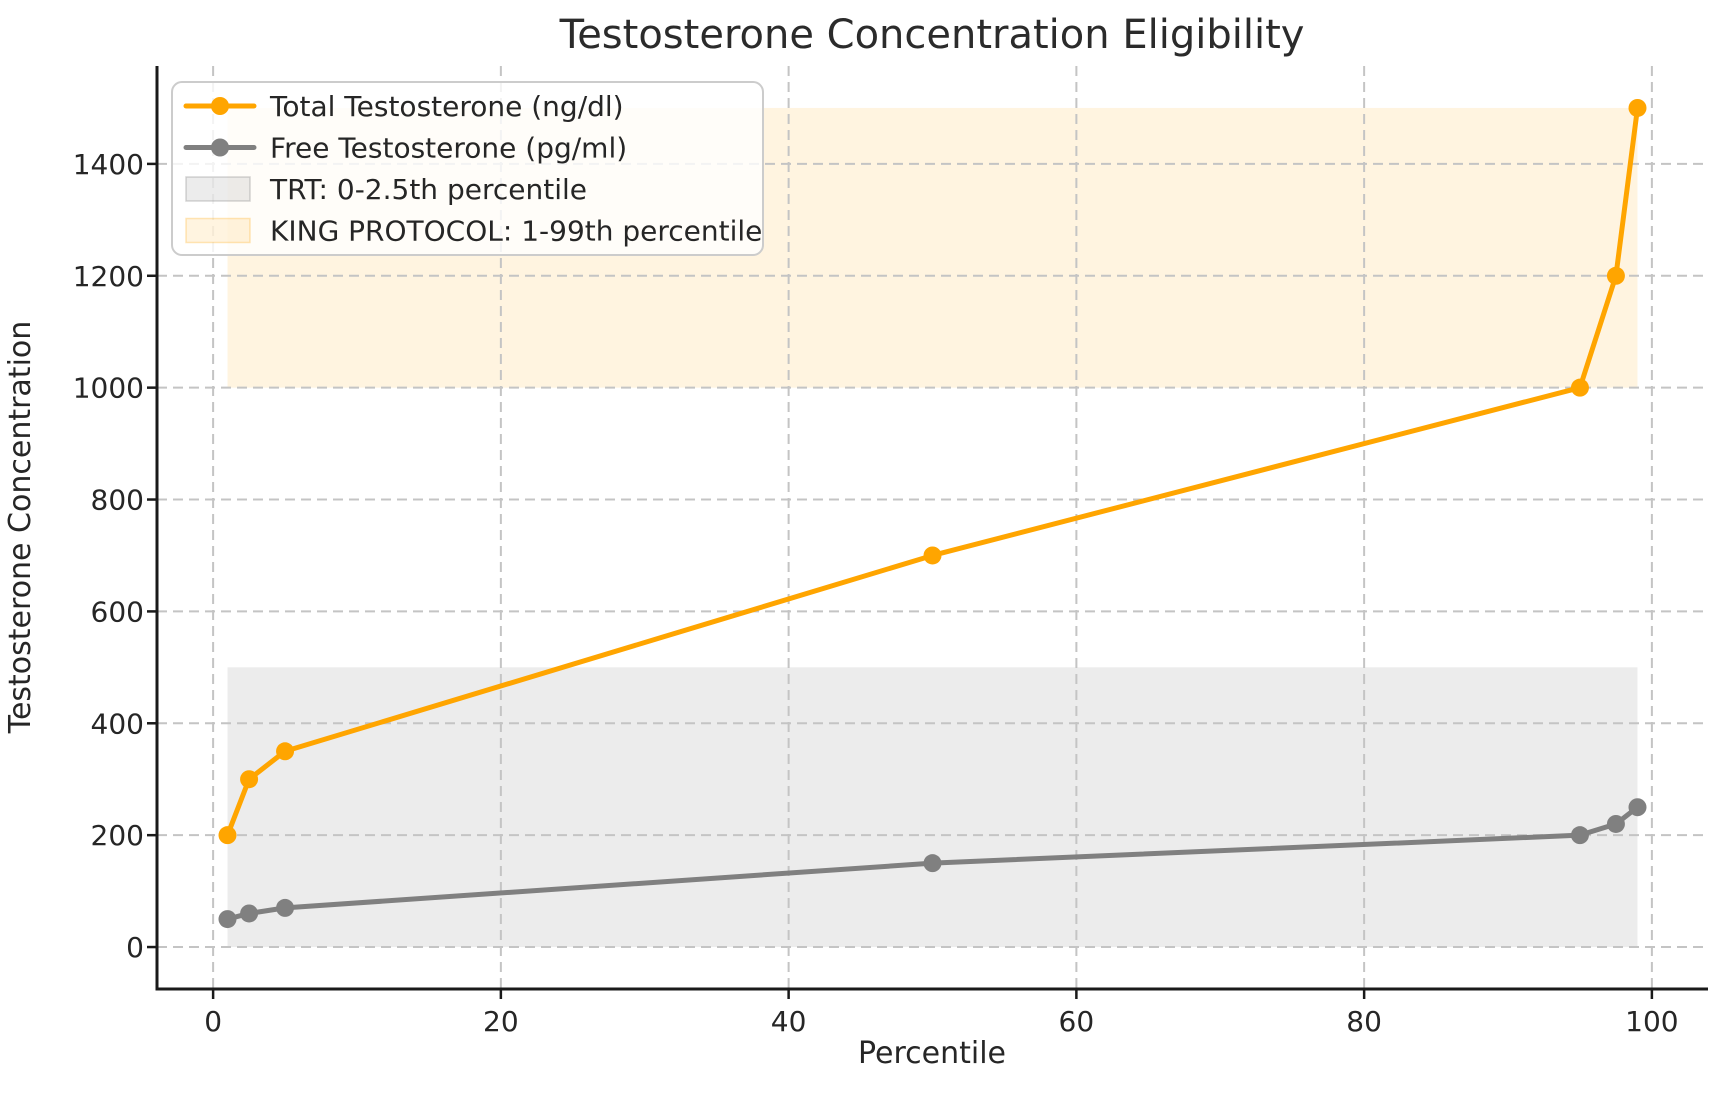 This screenshot has width=1728, height=1097. I want to click on legend-entry-label: KING PROTOCOL: 1-99th percentile, so click(516, 231).